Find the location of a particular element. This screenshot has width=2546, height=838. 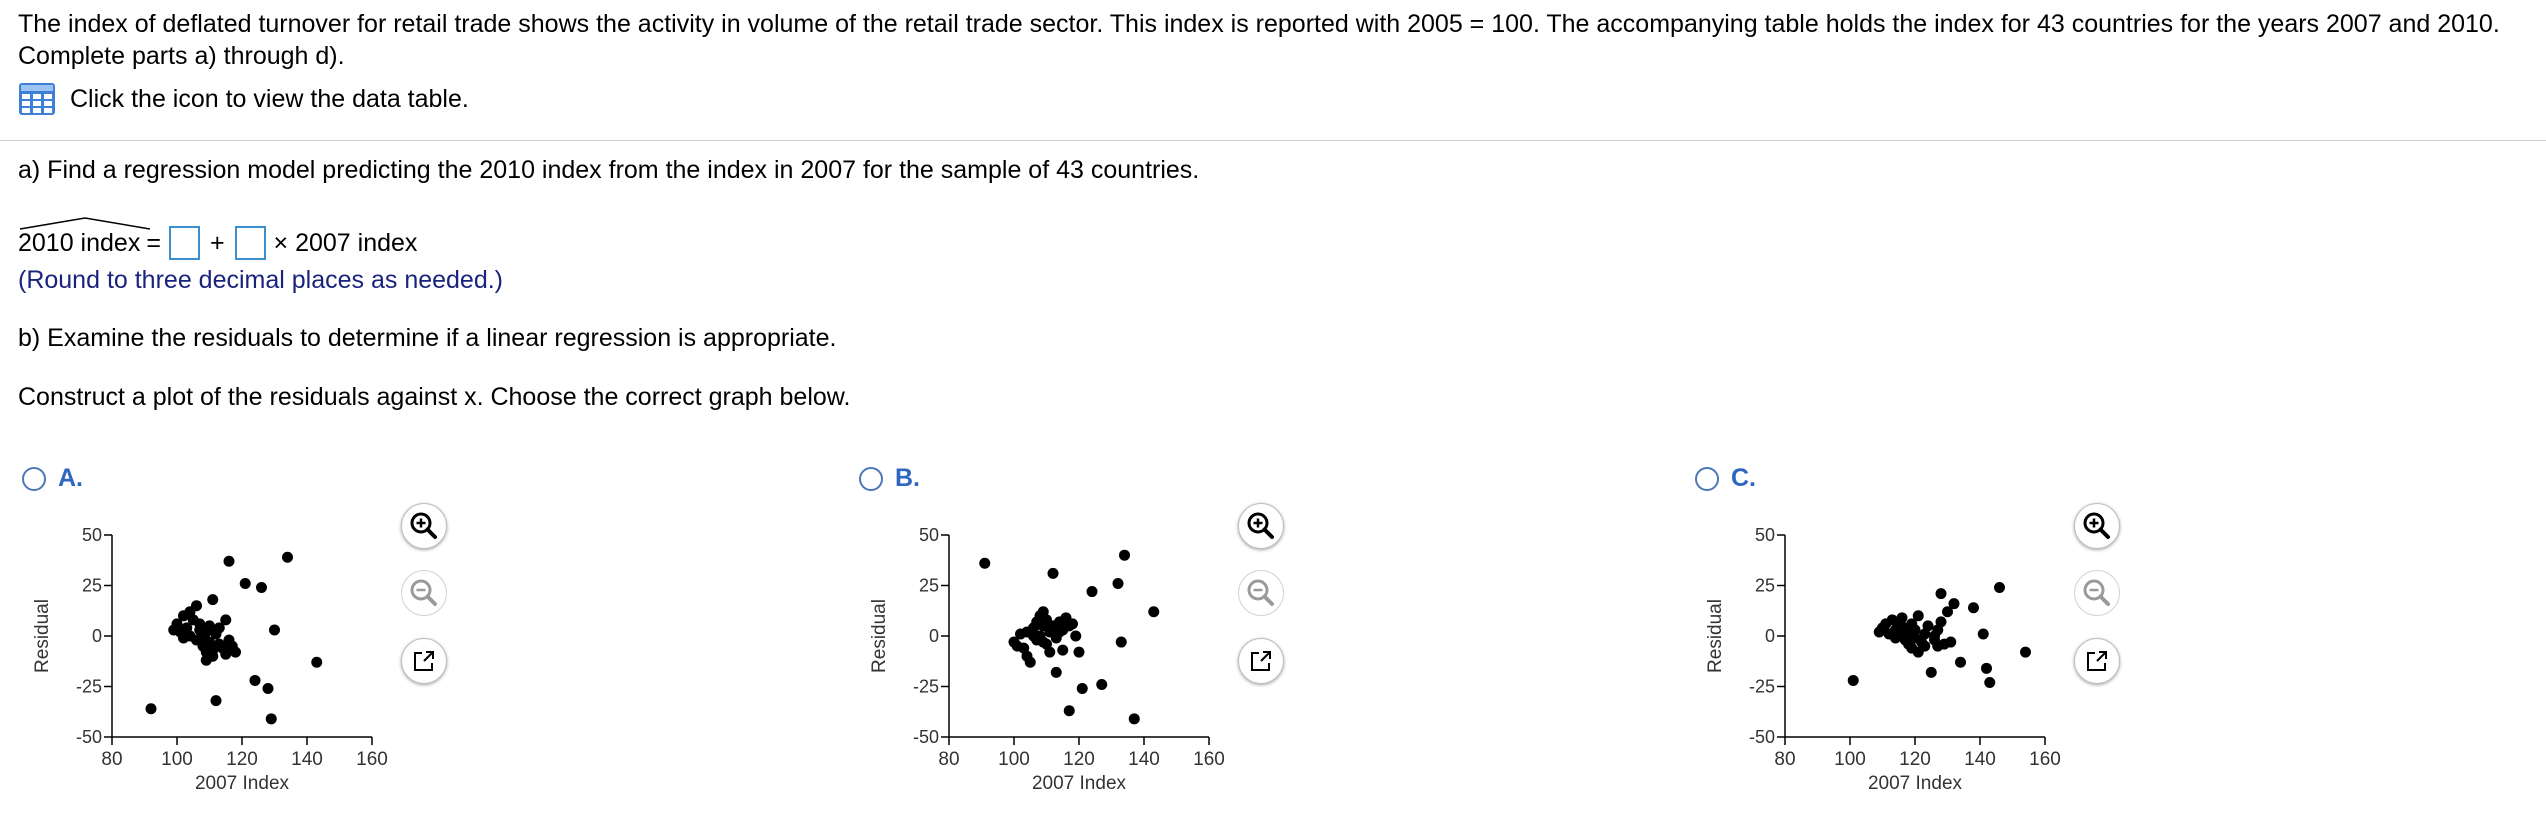

option-c-zoom-in-button is located at coordinates (2097, 526).